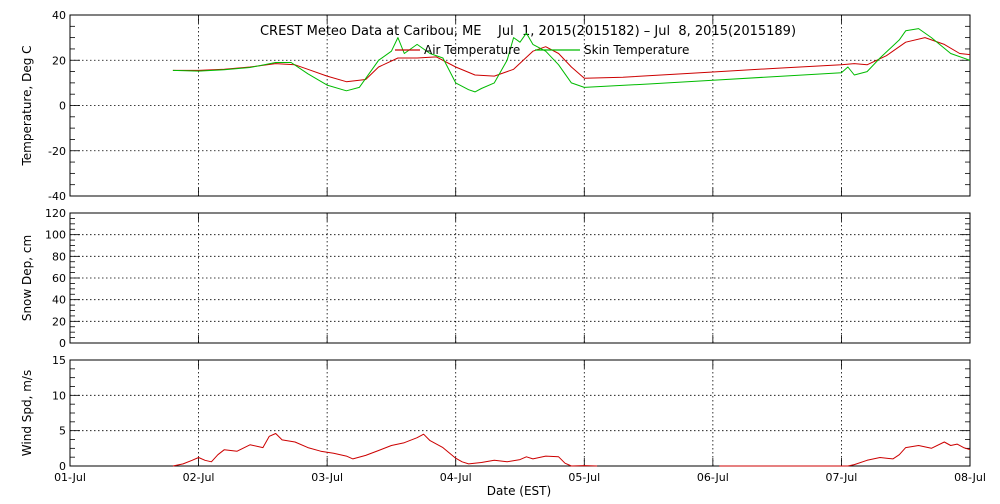 Image resolution: width=1000 pixels, height=504 pixels. I want to click on snow-depth-ytick-label: 60, so click(59, 278).